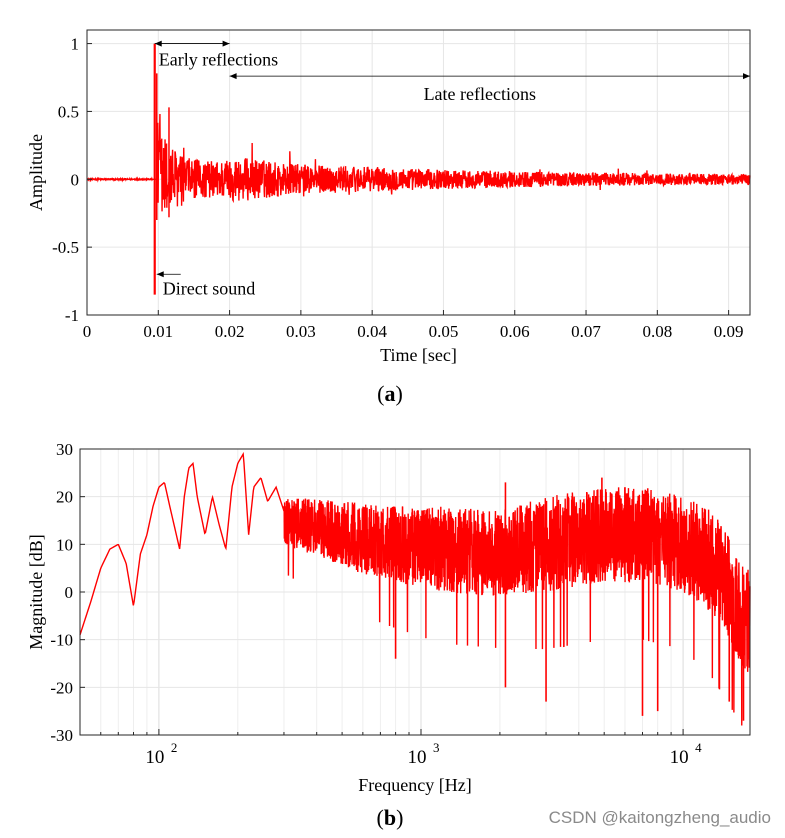 The width and height of the screenshot is (785, 838). Describe the element at coordinates (68, 111) in the screenshot. I see `a-ytick-label-3: 0.5` at that location.